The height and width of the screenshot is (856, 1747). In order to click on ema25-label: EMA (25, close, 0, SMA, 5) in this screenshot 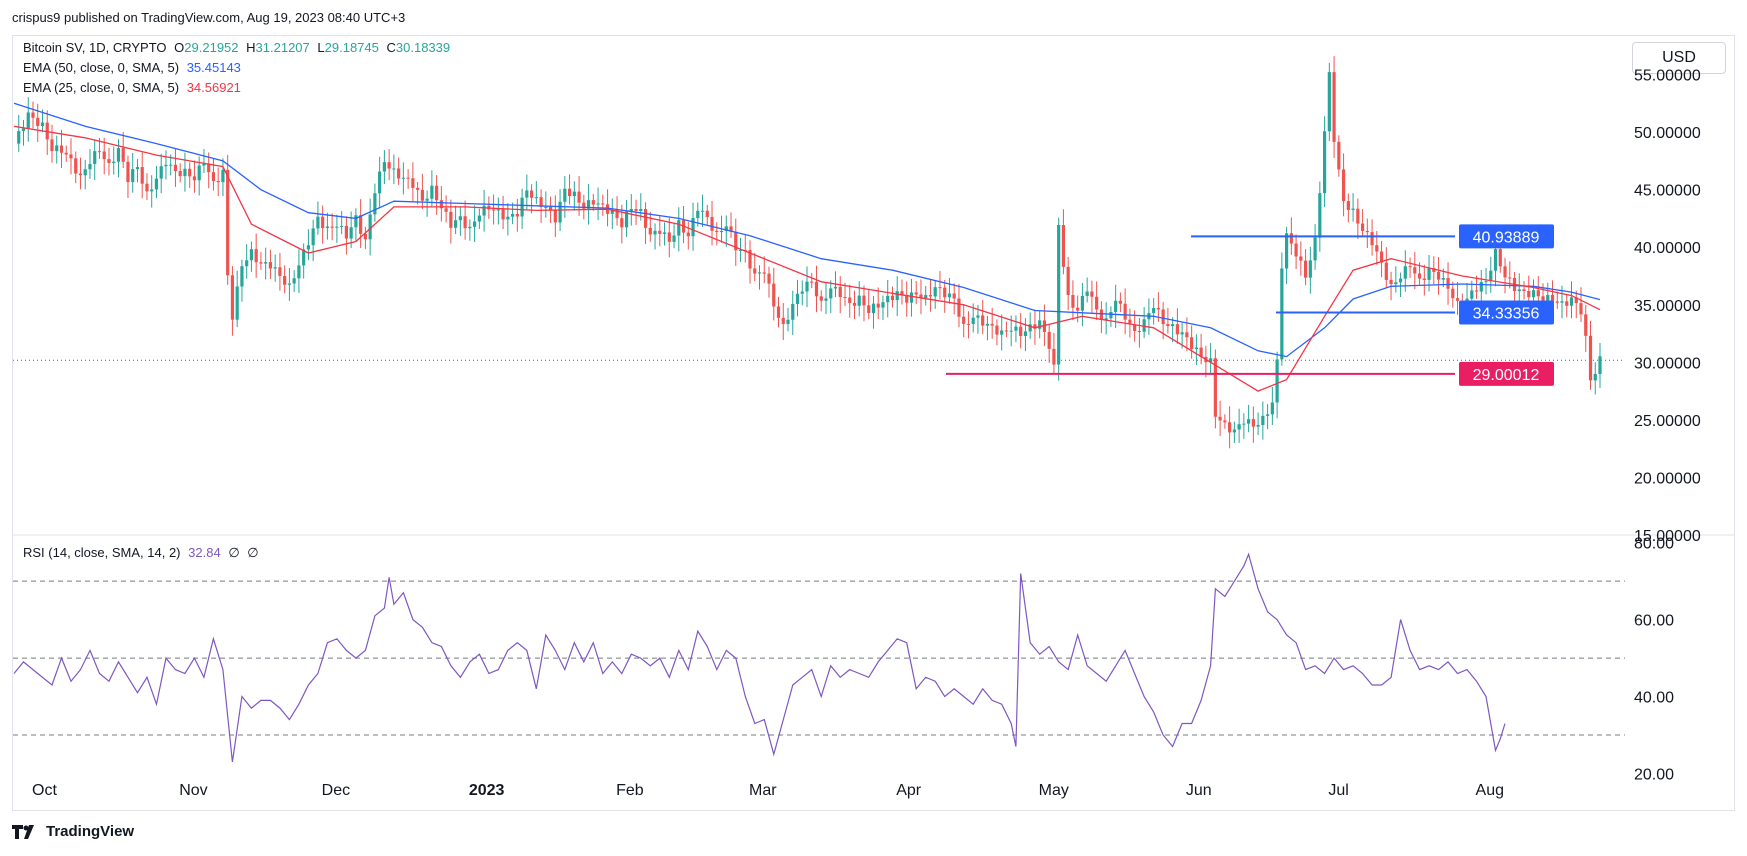, I will do `click(101, 87)`.